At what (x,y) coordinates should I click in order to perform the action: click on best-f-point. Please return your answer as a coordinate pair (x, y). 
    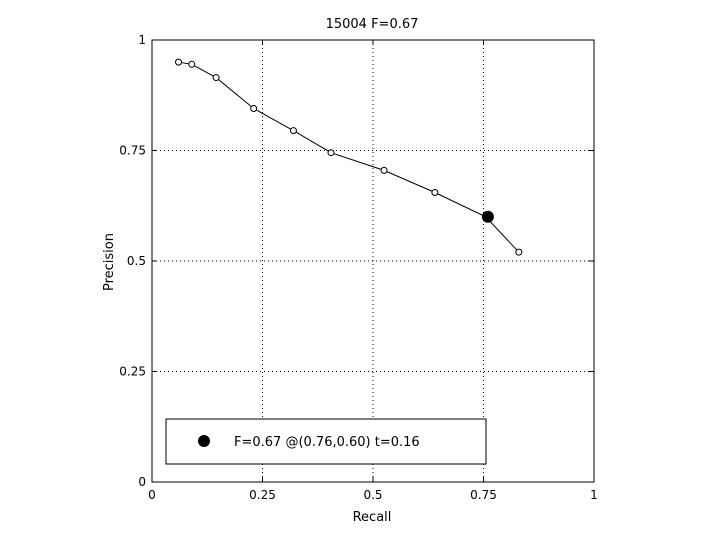
    Looking at the image, I should click on (487, 216).